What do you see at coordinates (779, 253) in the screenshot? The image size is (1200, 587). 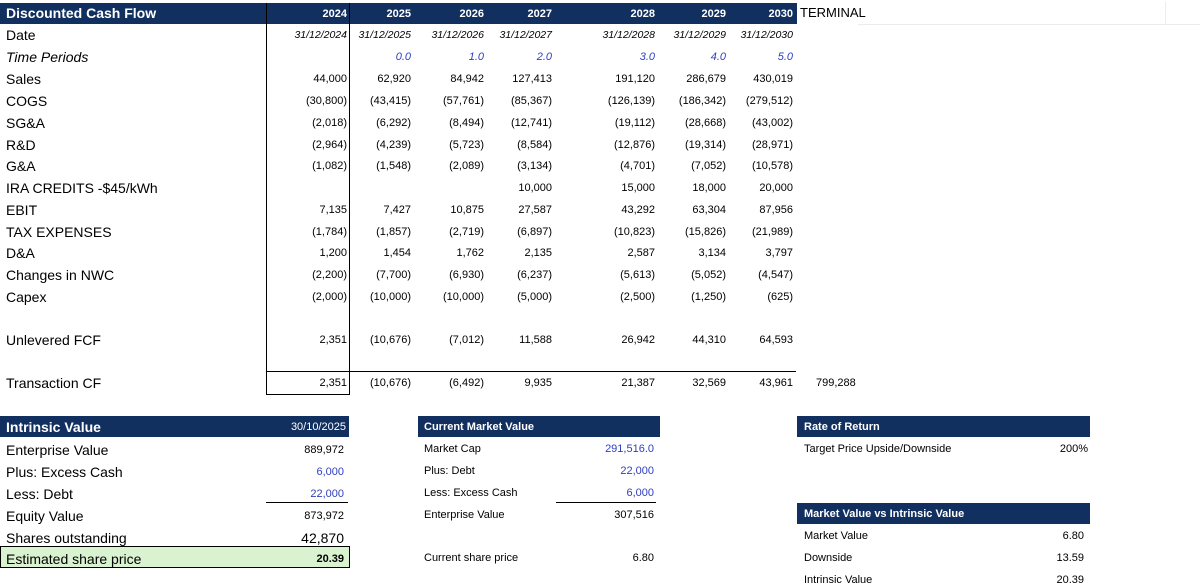 I see `cell-value: 3,797` at bounding box center [779, 253].